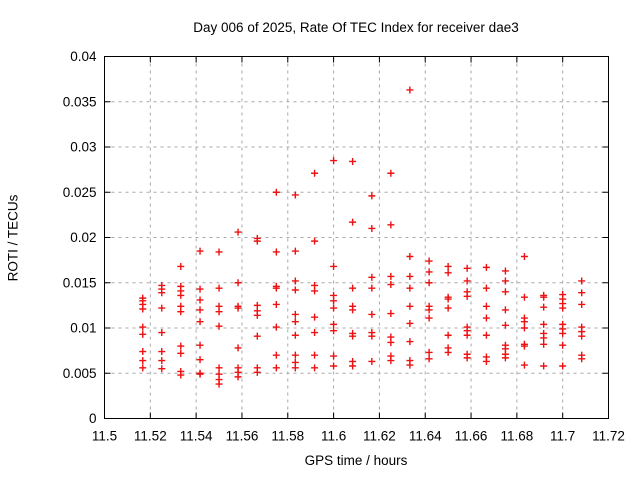  Describe the element at coordinates (80, 192) in the screenshot. I see `y-tick-label: 0.025` at that location.